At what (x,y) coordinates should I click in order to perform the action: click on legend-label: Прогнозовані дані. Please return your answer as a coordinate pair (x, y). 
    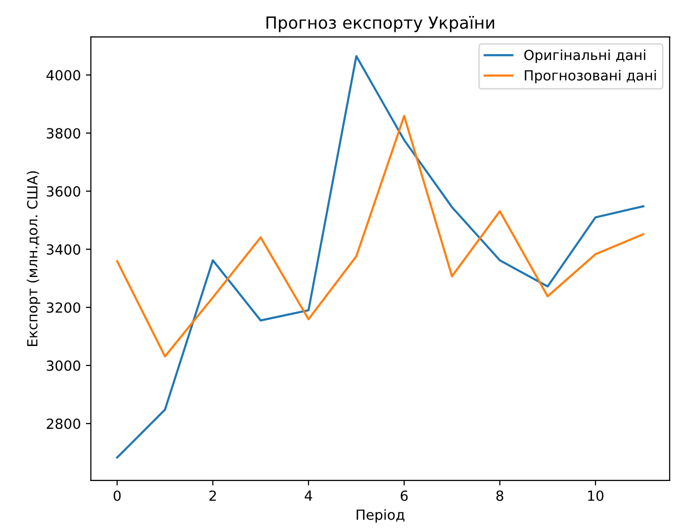
    Looking at the image, I should click on (590, 77).